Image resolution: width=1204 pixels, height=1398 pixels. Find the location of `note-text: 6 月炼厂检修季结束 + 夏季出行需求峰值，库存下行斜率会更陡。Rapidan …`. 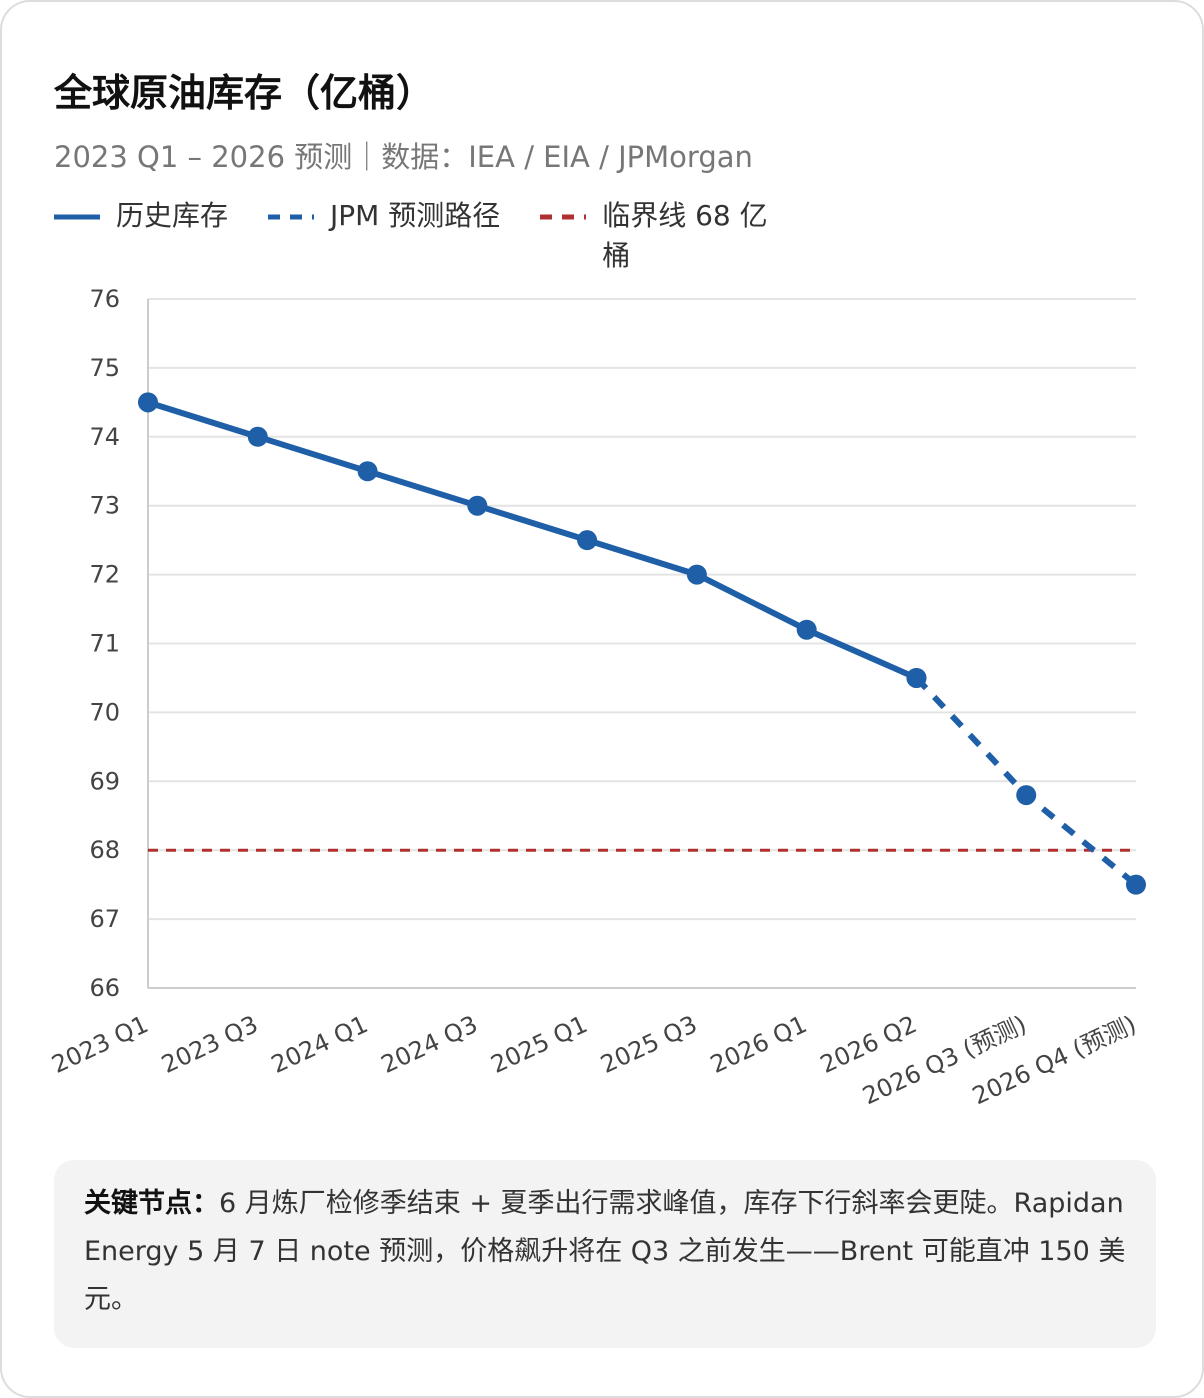

note-text: 6 月炼厂检修季结束 + 夏季出行需求峰值，库存下行斜率会更陡。Rapidan … is located at coordinates (605, 1251).